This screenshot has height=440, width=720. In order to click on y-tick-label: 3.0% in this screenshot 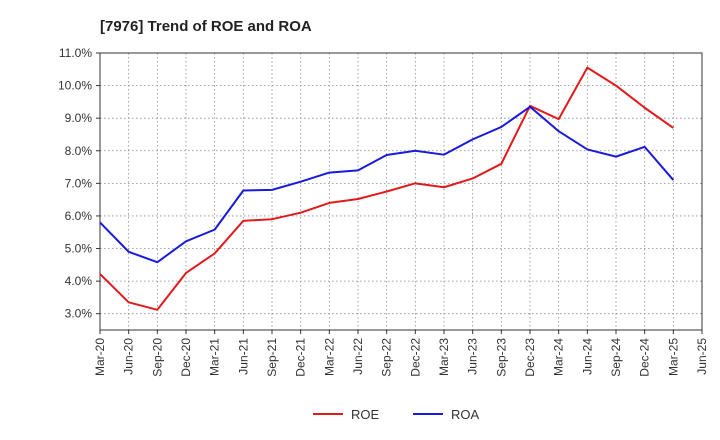, I will do `click(79, 314)`.